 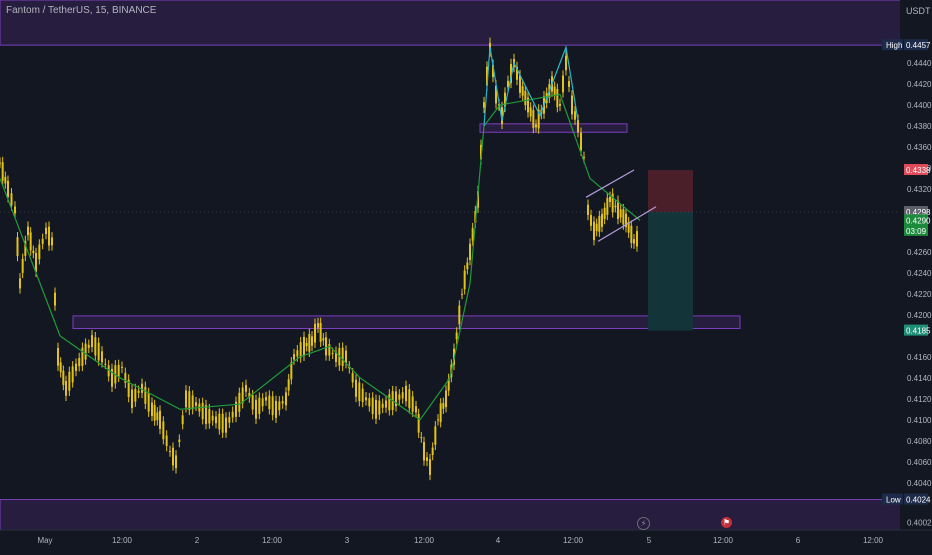 I want to click on y-tick-label: 0.4060, so click(x=919, y=462).